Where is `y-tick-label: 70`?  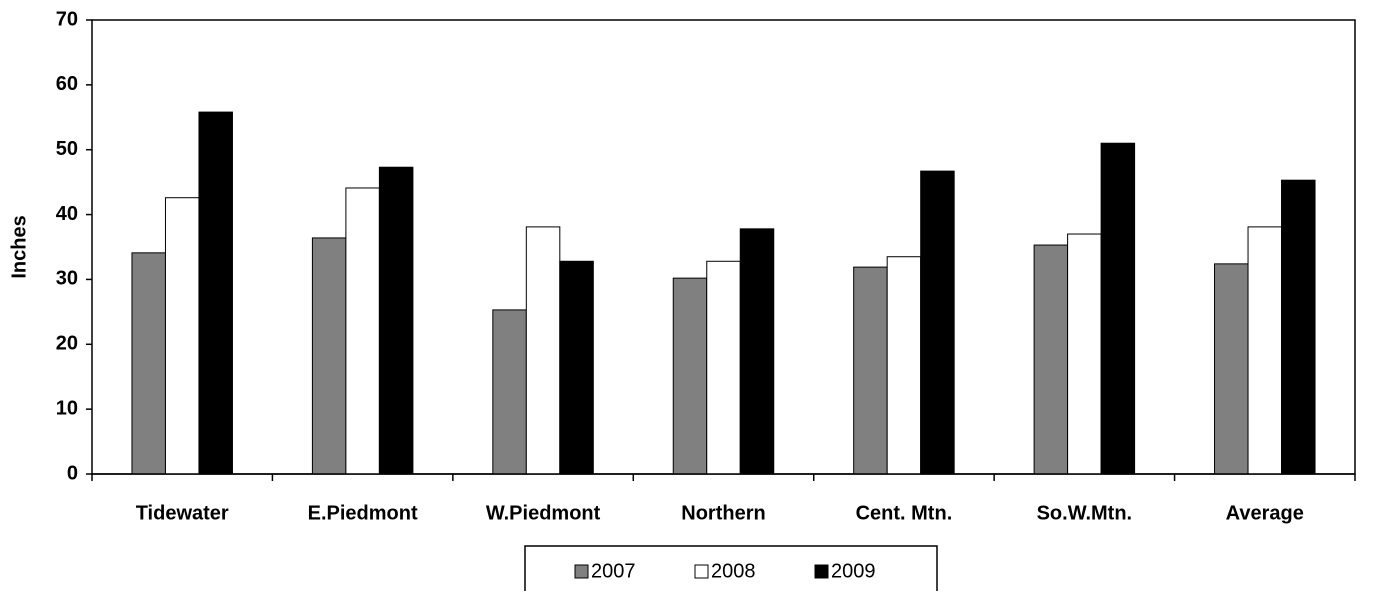
y-tick-label: 70 is located at coordinates (67, 19).